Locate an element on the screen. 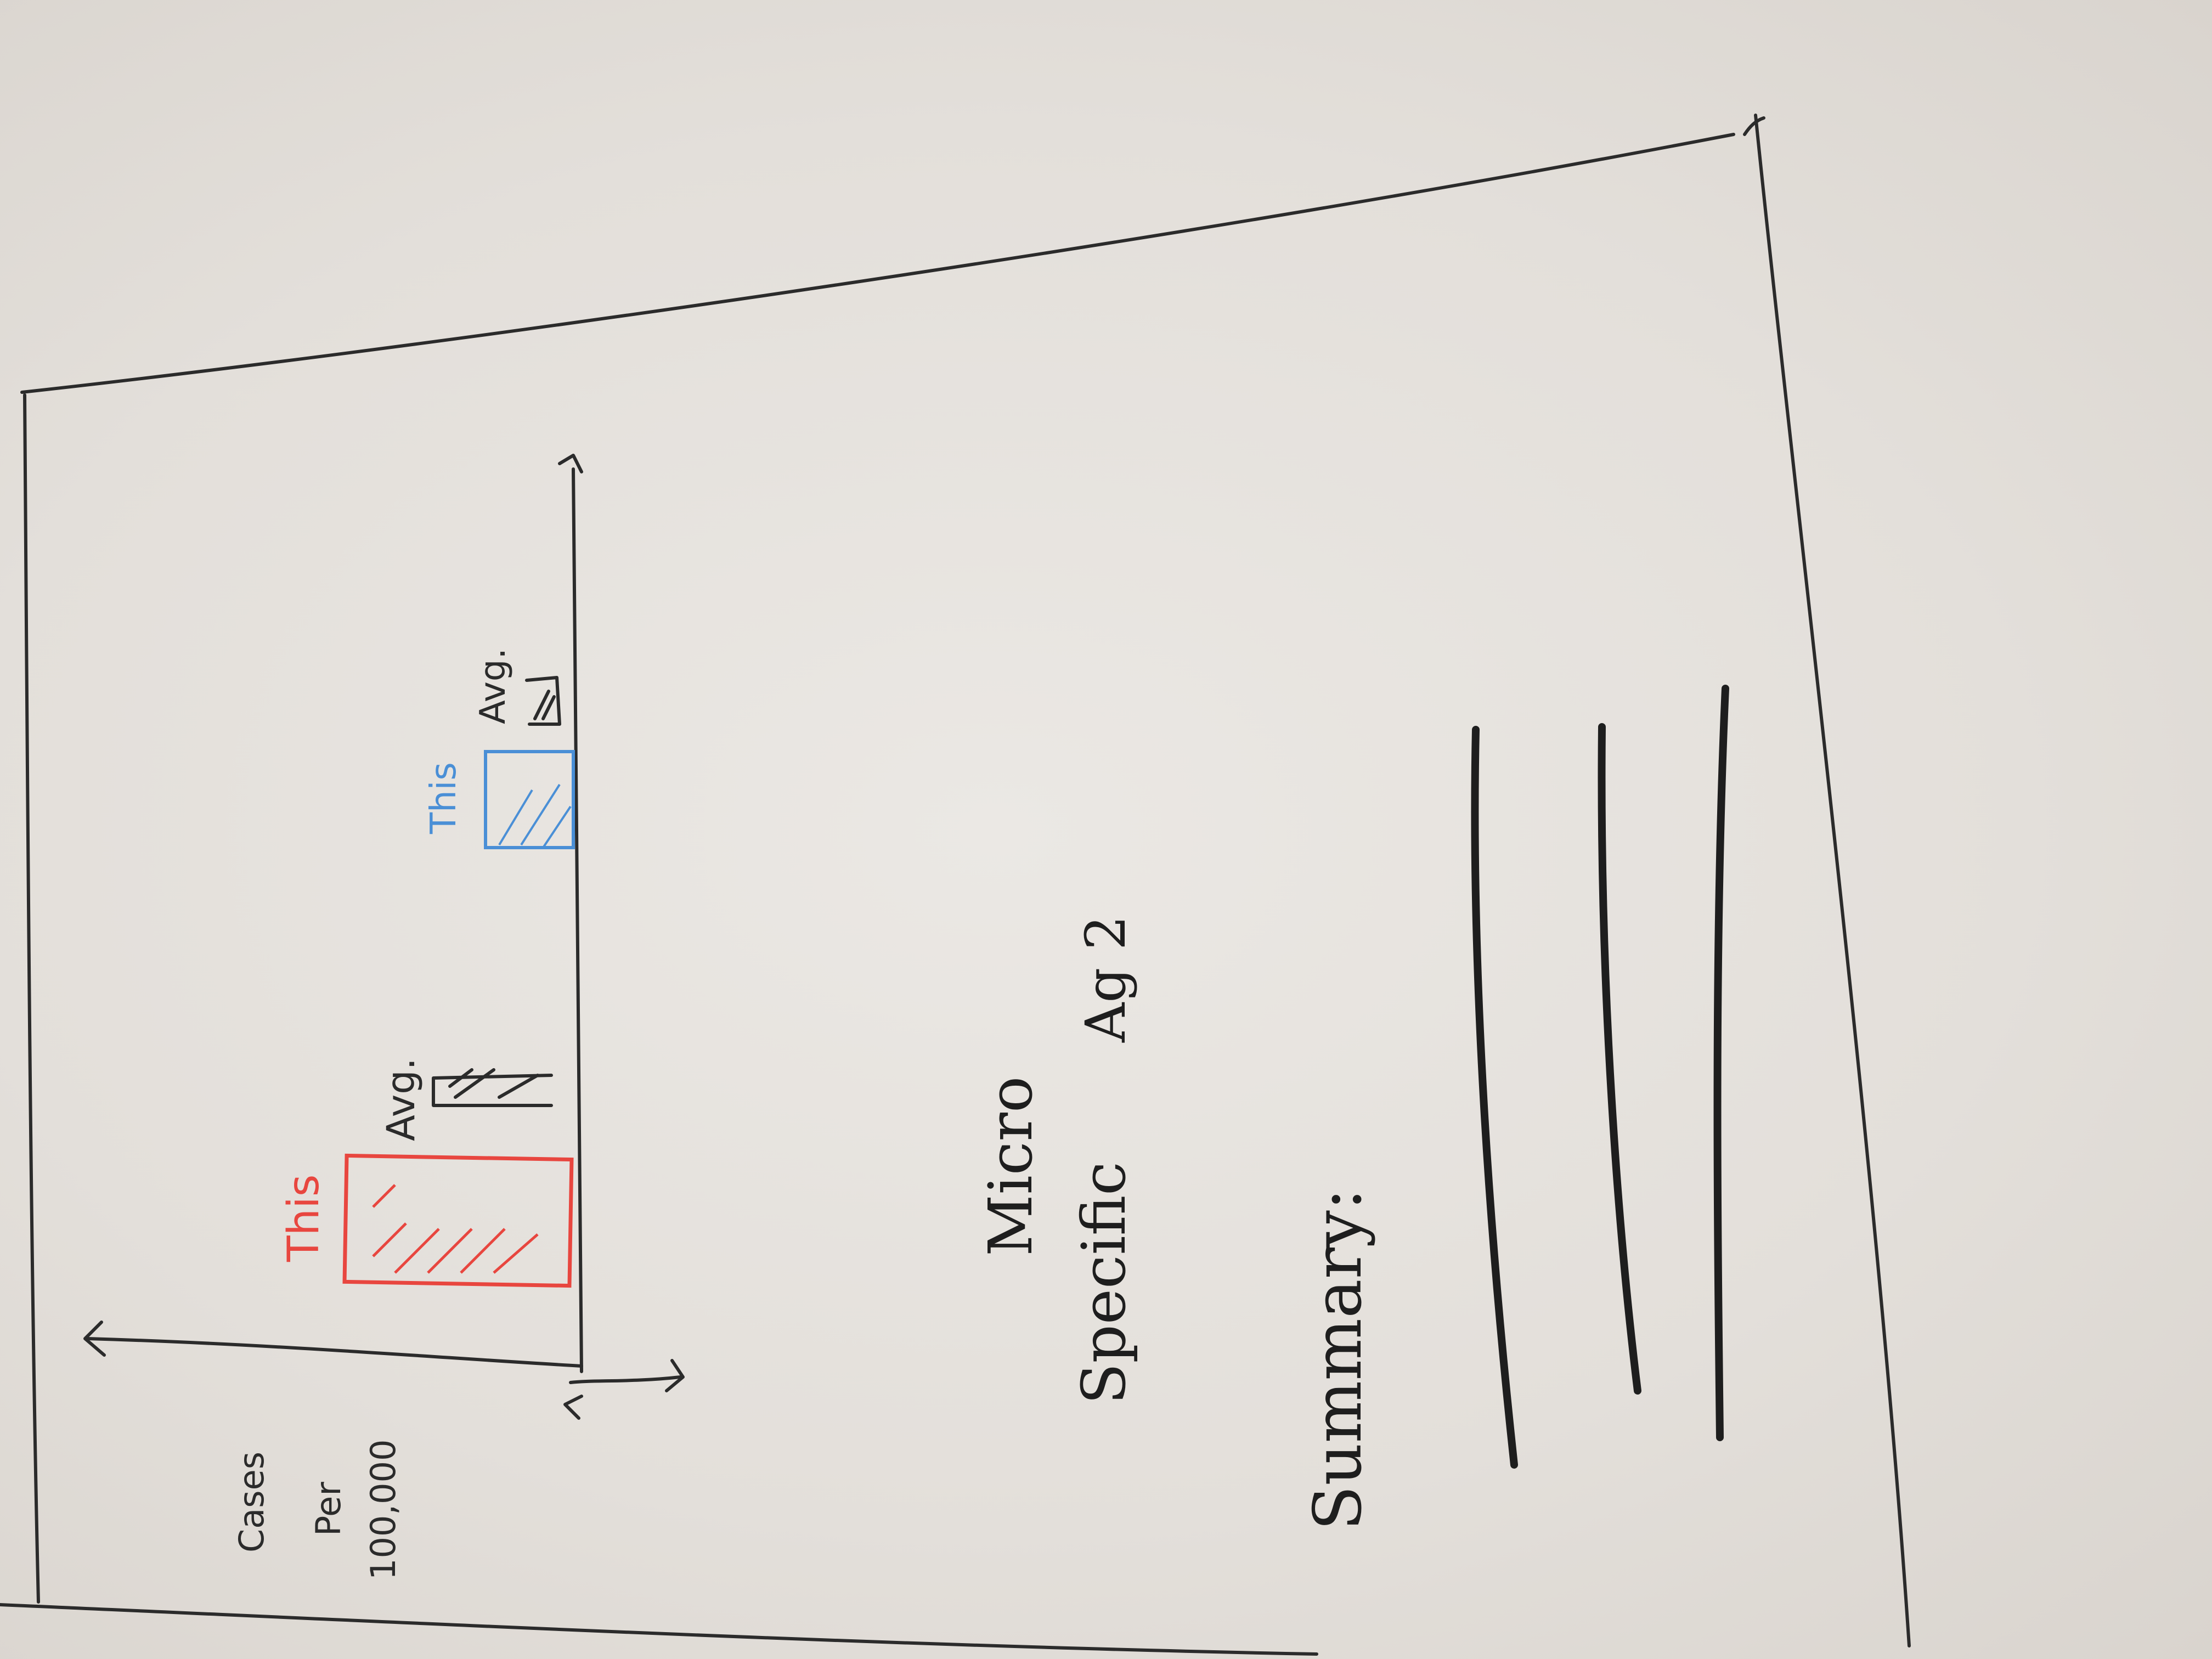 The image size is (2212, 1659). y-label-100000: 100,000 is located at coordinates (383, 1510).